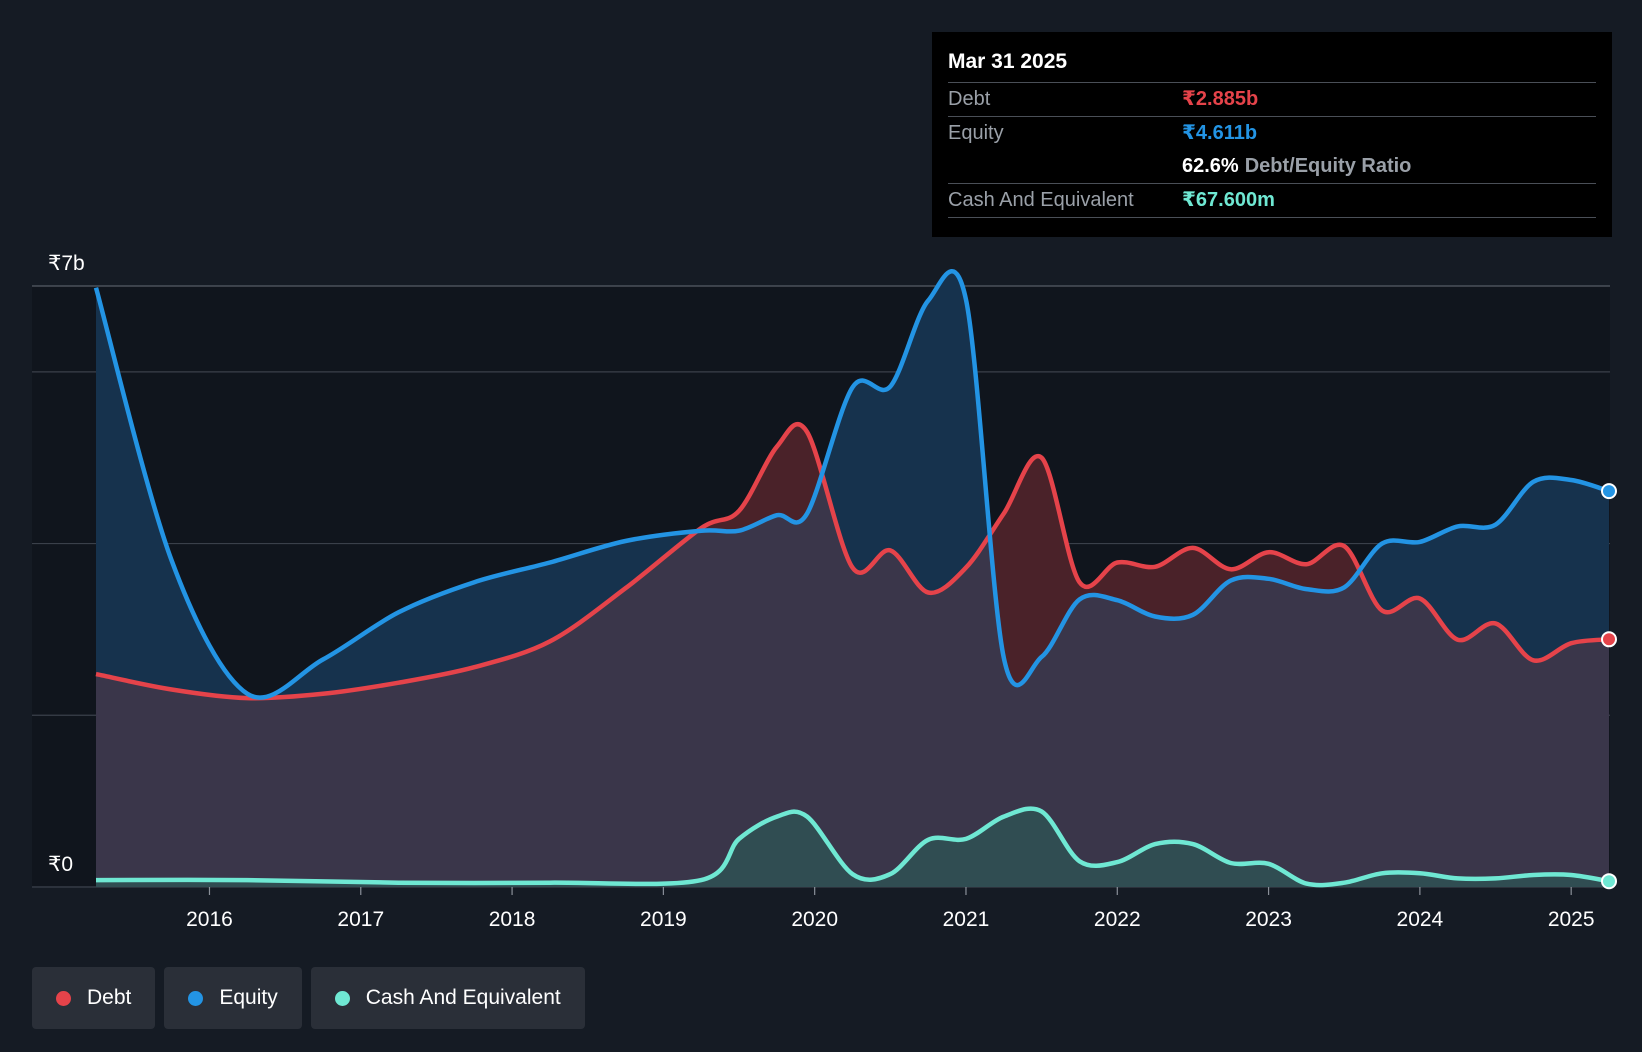  Describe the element at coordinates (1228, 200) in the screenshot. I see `tooltip-cash-value: ₹67.600m` at that location.